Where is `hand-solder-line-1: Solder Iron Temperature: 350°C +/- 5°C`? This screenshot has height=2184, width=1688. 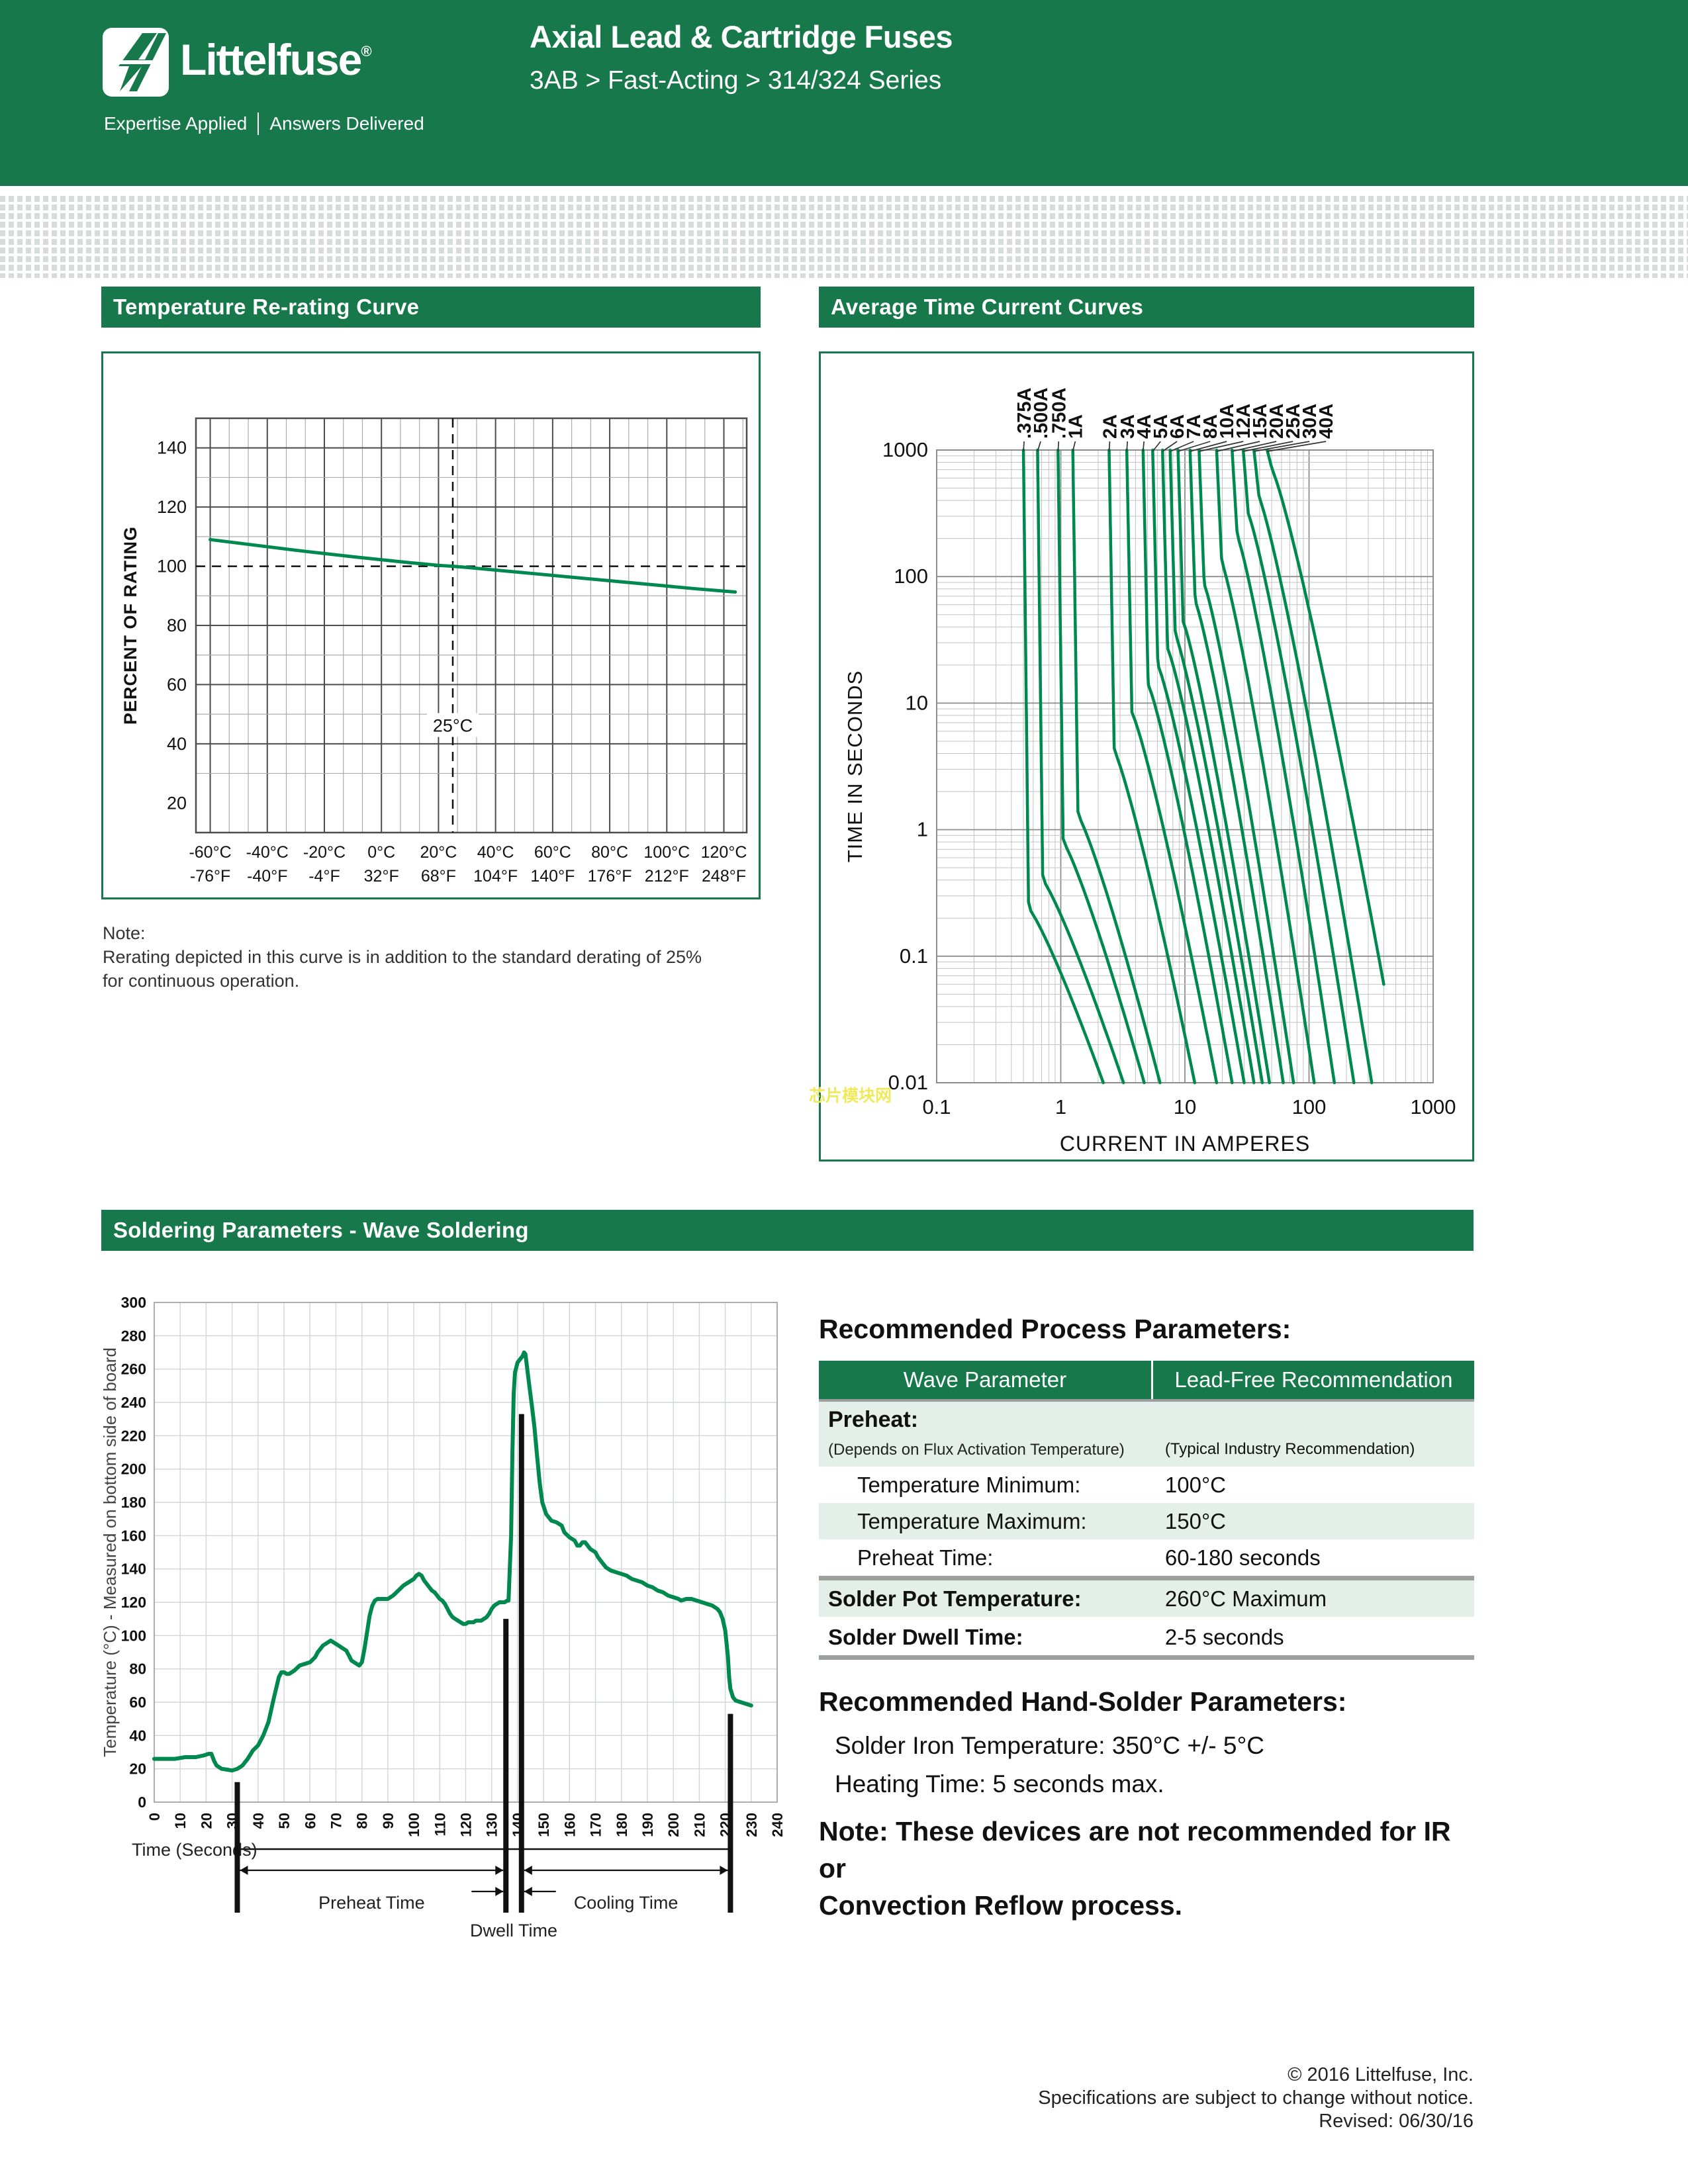
hand-solder-line-1: Solder Iron Temperature: 350°C +/- 5°C is located at coordinates (1049, 1746).